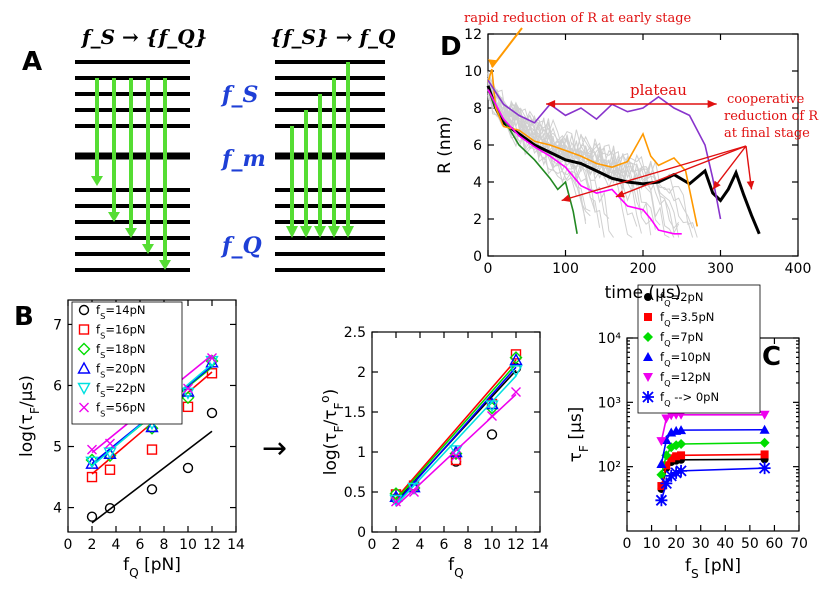 This screenshot has width=830, height=596. What do you see at coordinates (767, 133) in the screenshot?
I see `annotation-coop-3: at final stage` at bounding box center [767, 133].